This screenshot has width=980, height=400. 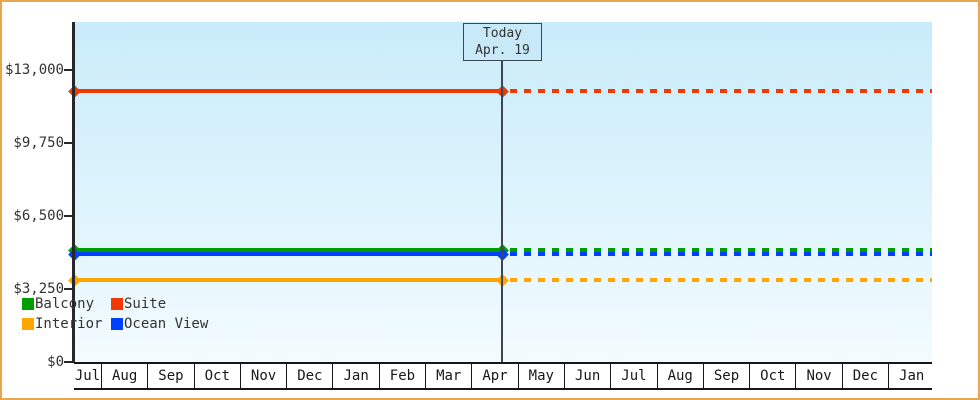 What do you see at coordinates (502, 50) in the screenshot?
I see `today-date-label: Apr. 19` at bounding box center [502, 50].